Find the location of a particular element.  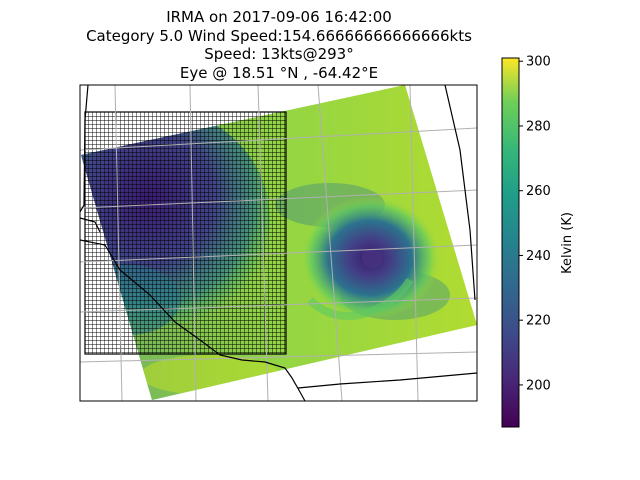

colorbar-tick-label: 280 is located at coordinates (538, 126).